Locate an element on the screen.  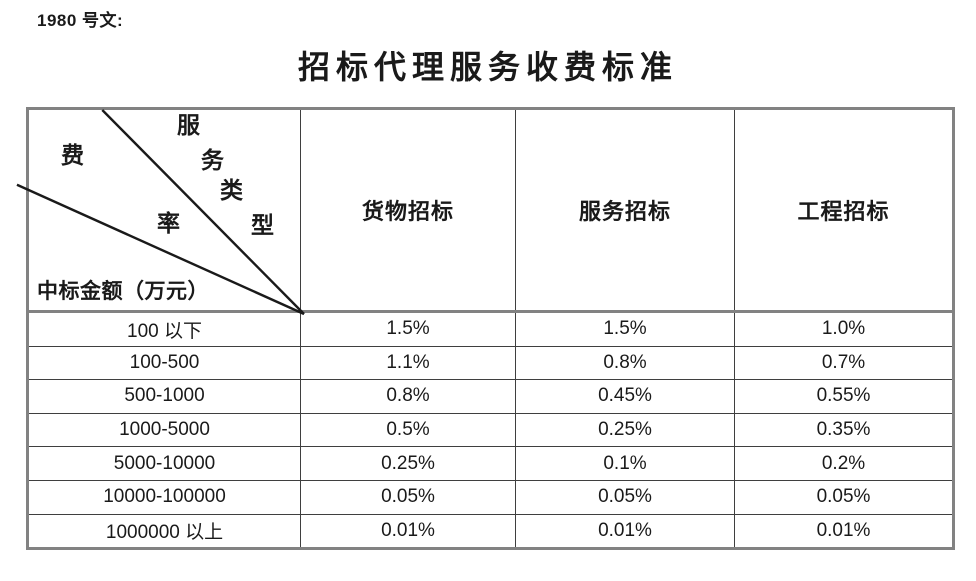
fee-value: 0.1% is located at coordinates (625, 463).